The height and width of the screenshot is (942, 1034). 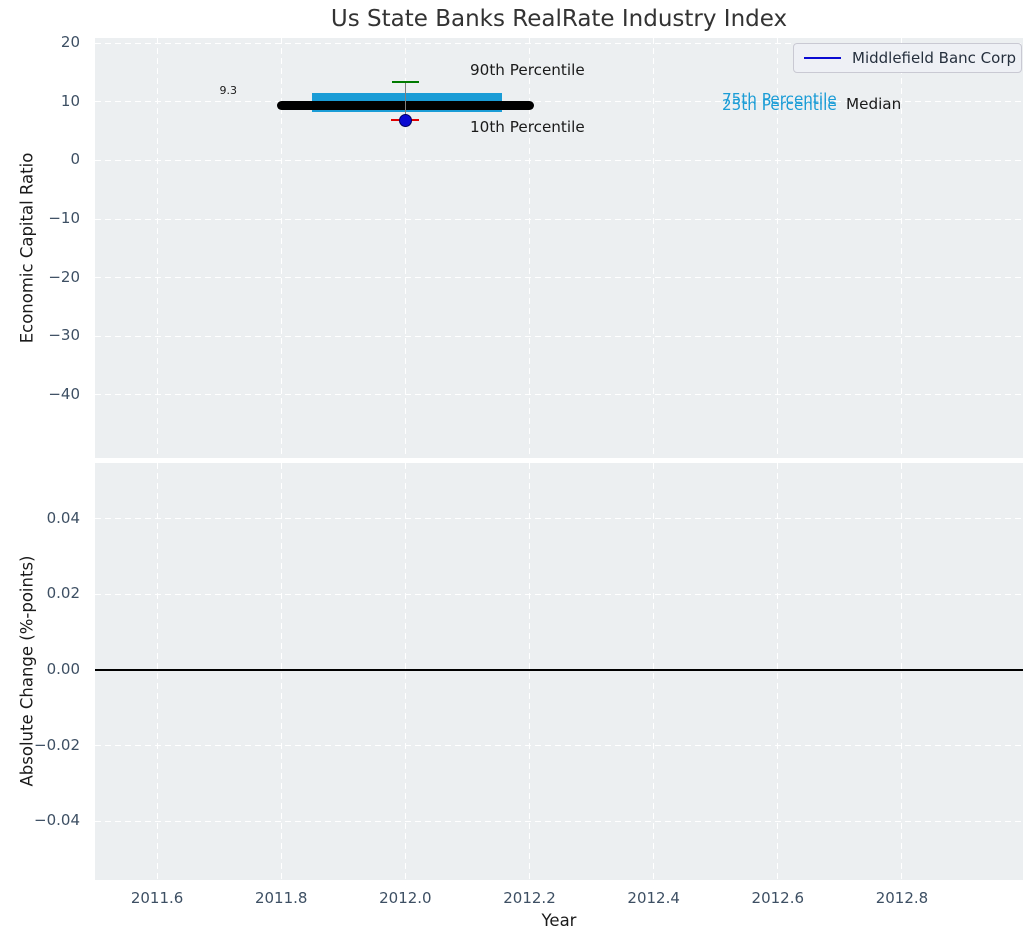 What do you see at coordinates (822, 58) in the screenshot?
I see `legend-line-swatch` at bounding box center [822, 58].